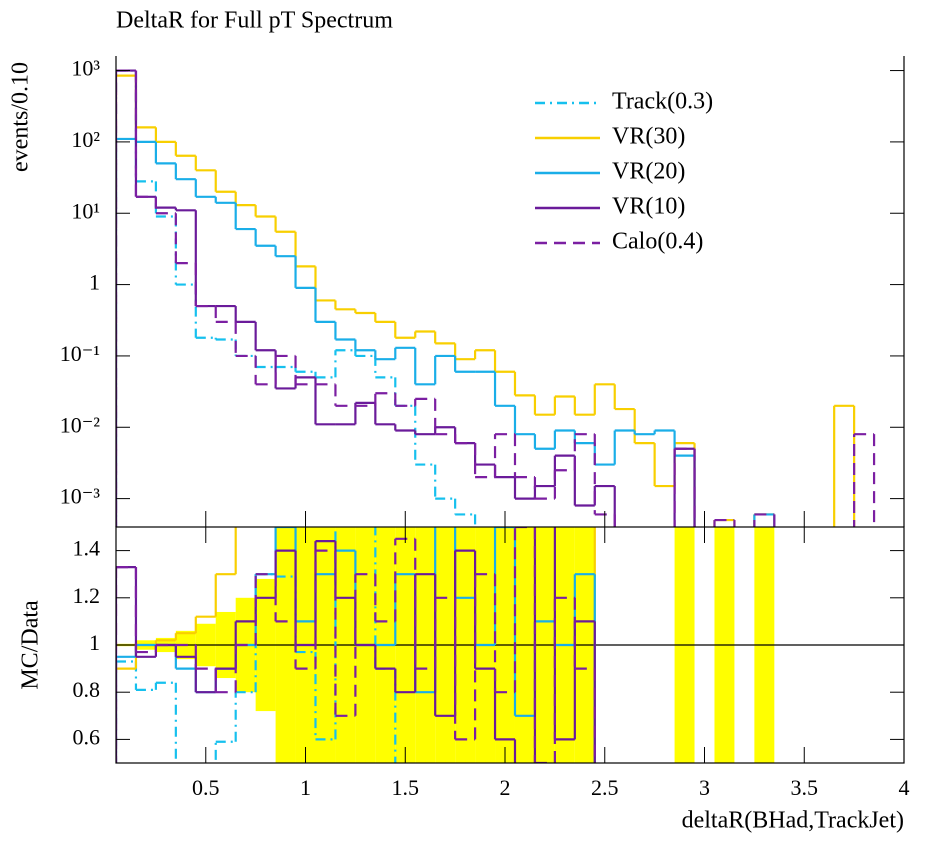 The height and width of the screenshot is (843, 934). Describe the element at coordinates (793, 821) in the screenshot. I see `x-axis-label: deltaR(BHad,TrackJet)` at that location.